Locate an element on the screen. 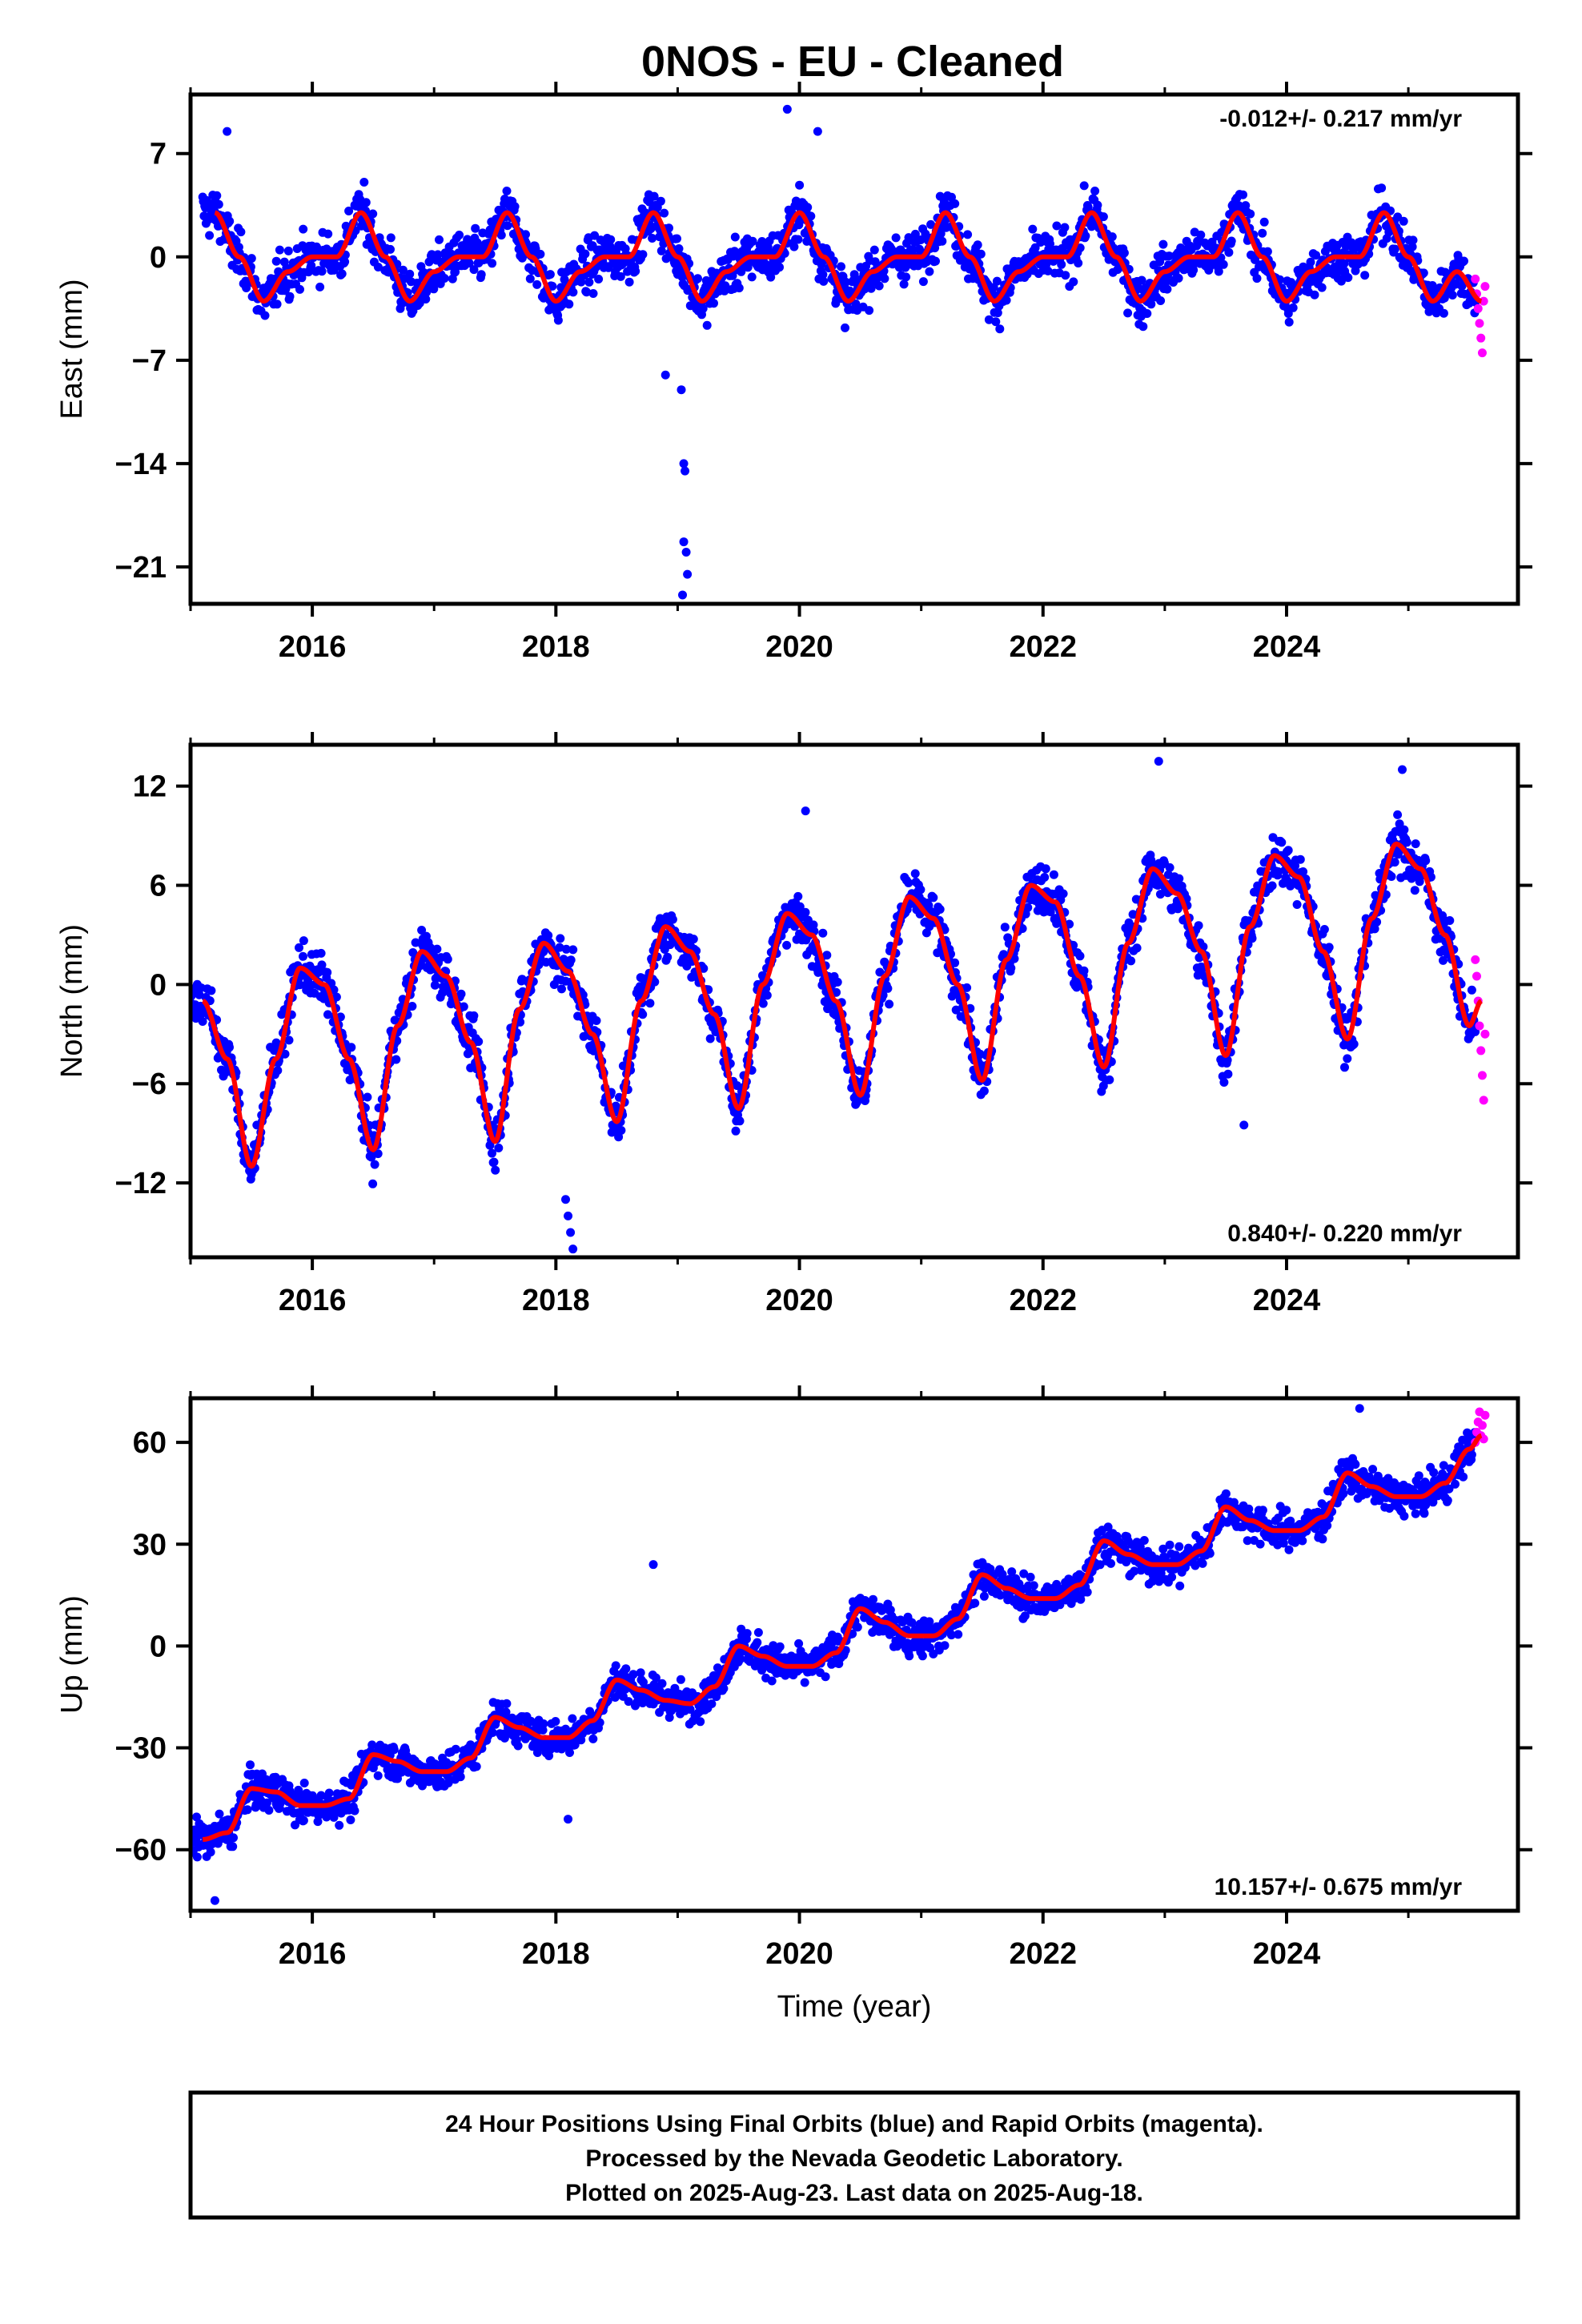 This screenshot has height=2324, width=1582. y-tick-label: 7 is located at coordinates (158, 154).